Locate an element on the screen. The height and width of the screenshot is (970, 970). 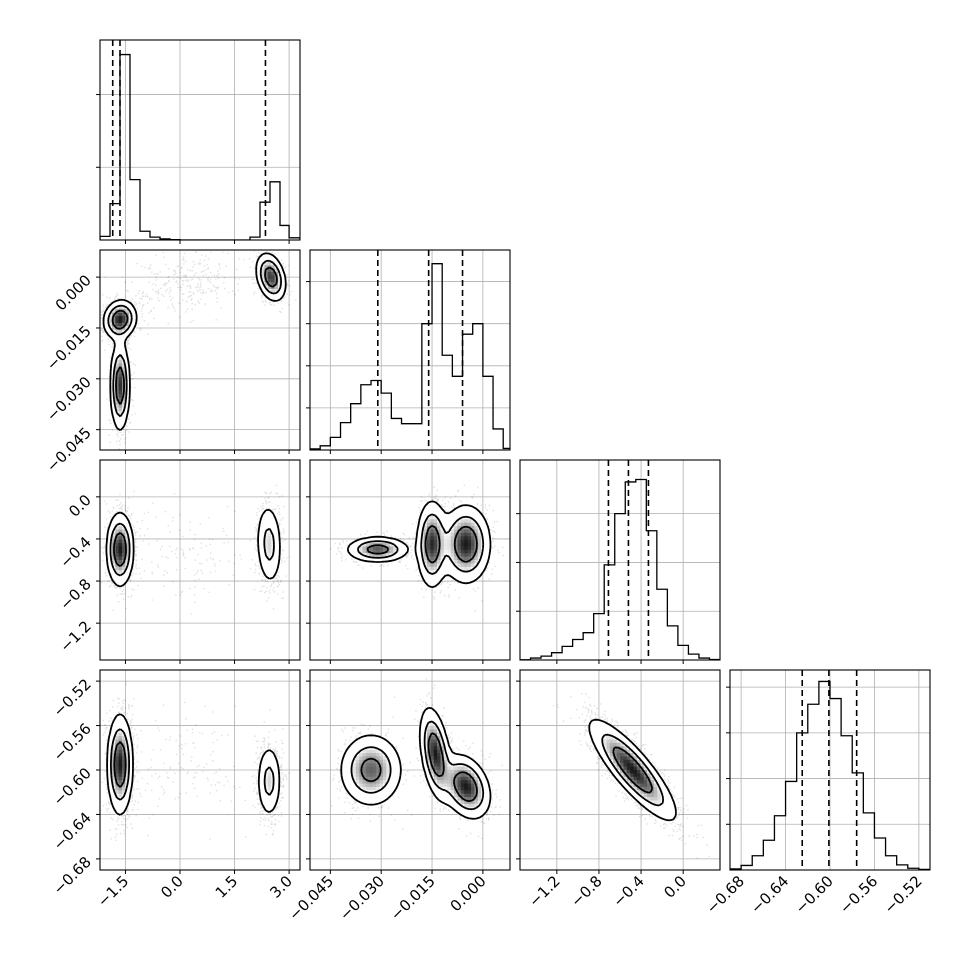
y-tick-label: −0.52 is located at coordinates (72, 697).